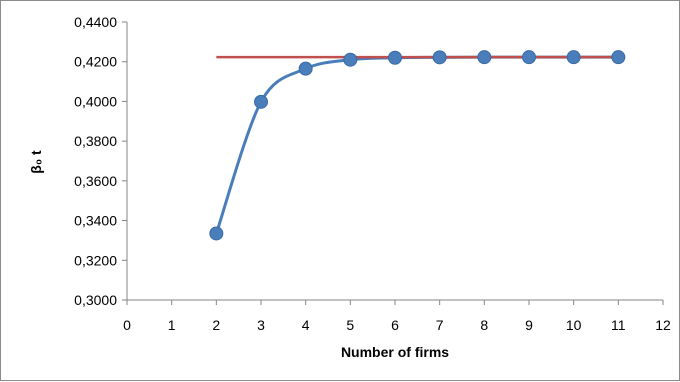  Describe the element at coordinates (172, 325) in the screenshot. I see `x-tick-label: 1` at that location.